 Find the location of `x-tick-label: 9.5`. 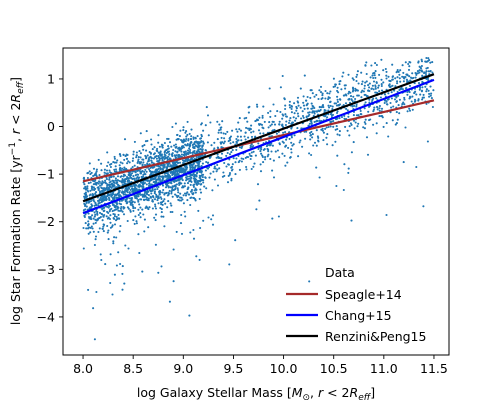

x-tick-label: 9.5 is located at coordinates (233, 368).